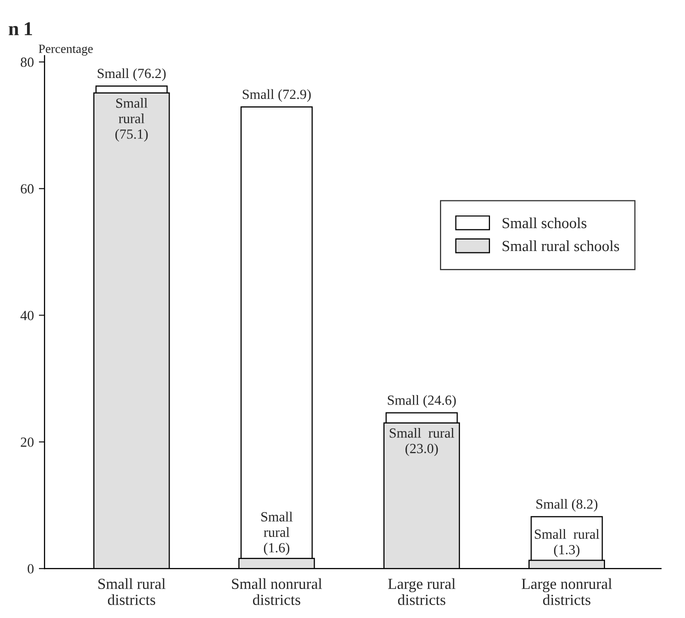  What do you see at coordinates (28, 29) in the screenshot?
I see `text: 1` at bounding box center [28, 29].